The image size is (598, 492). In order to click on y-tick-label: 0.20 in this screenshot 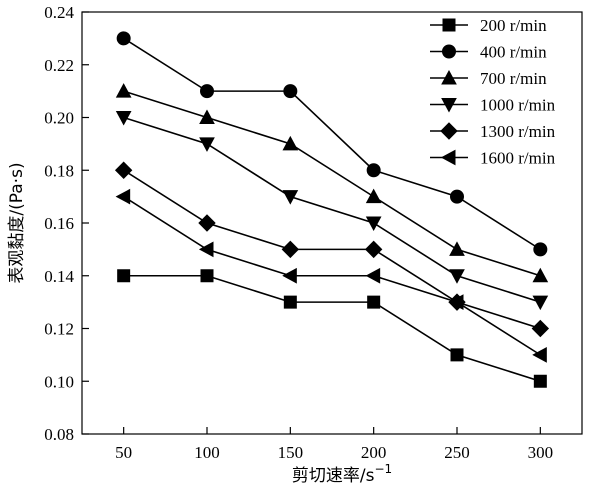, I will do `click(59, 118)`.